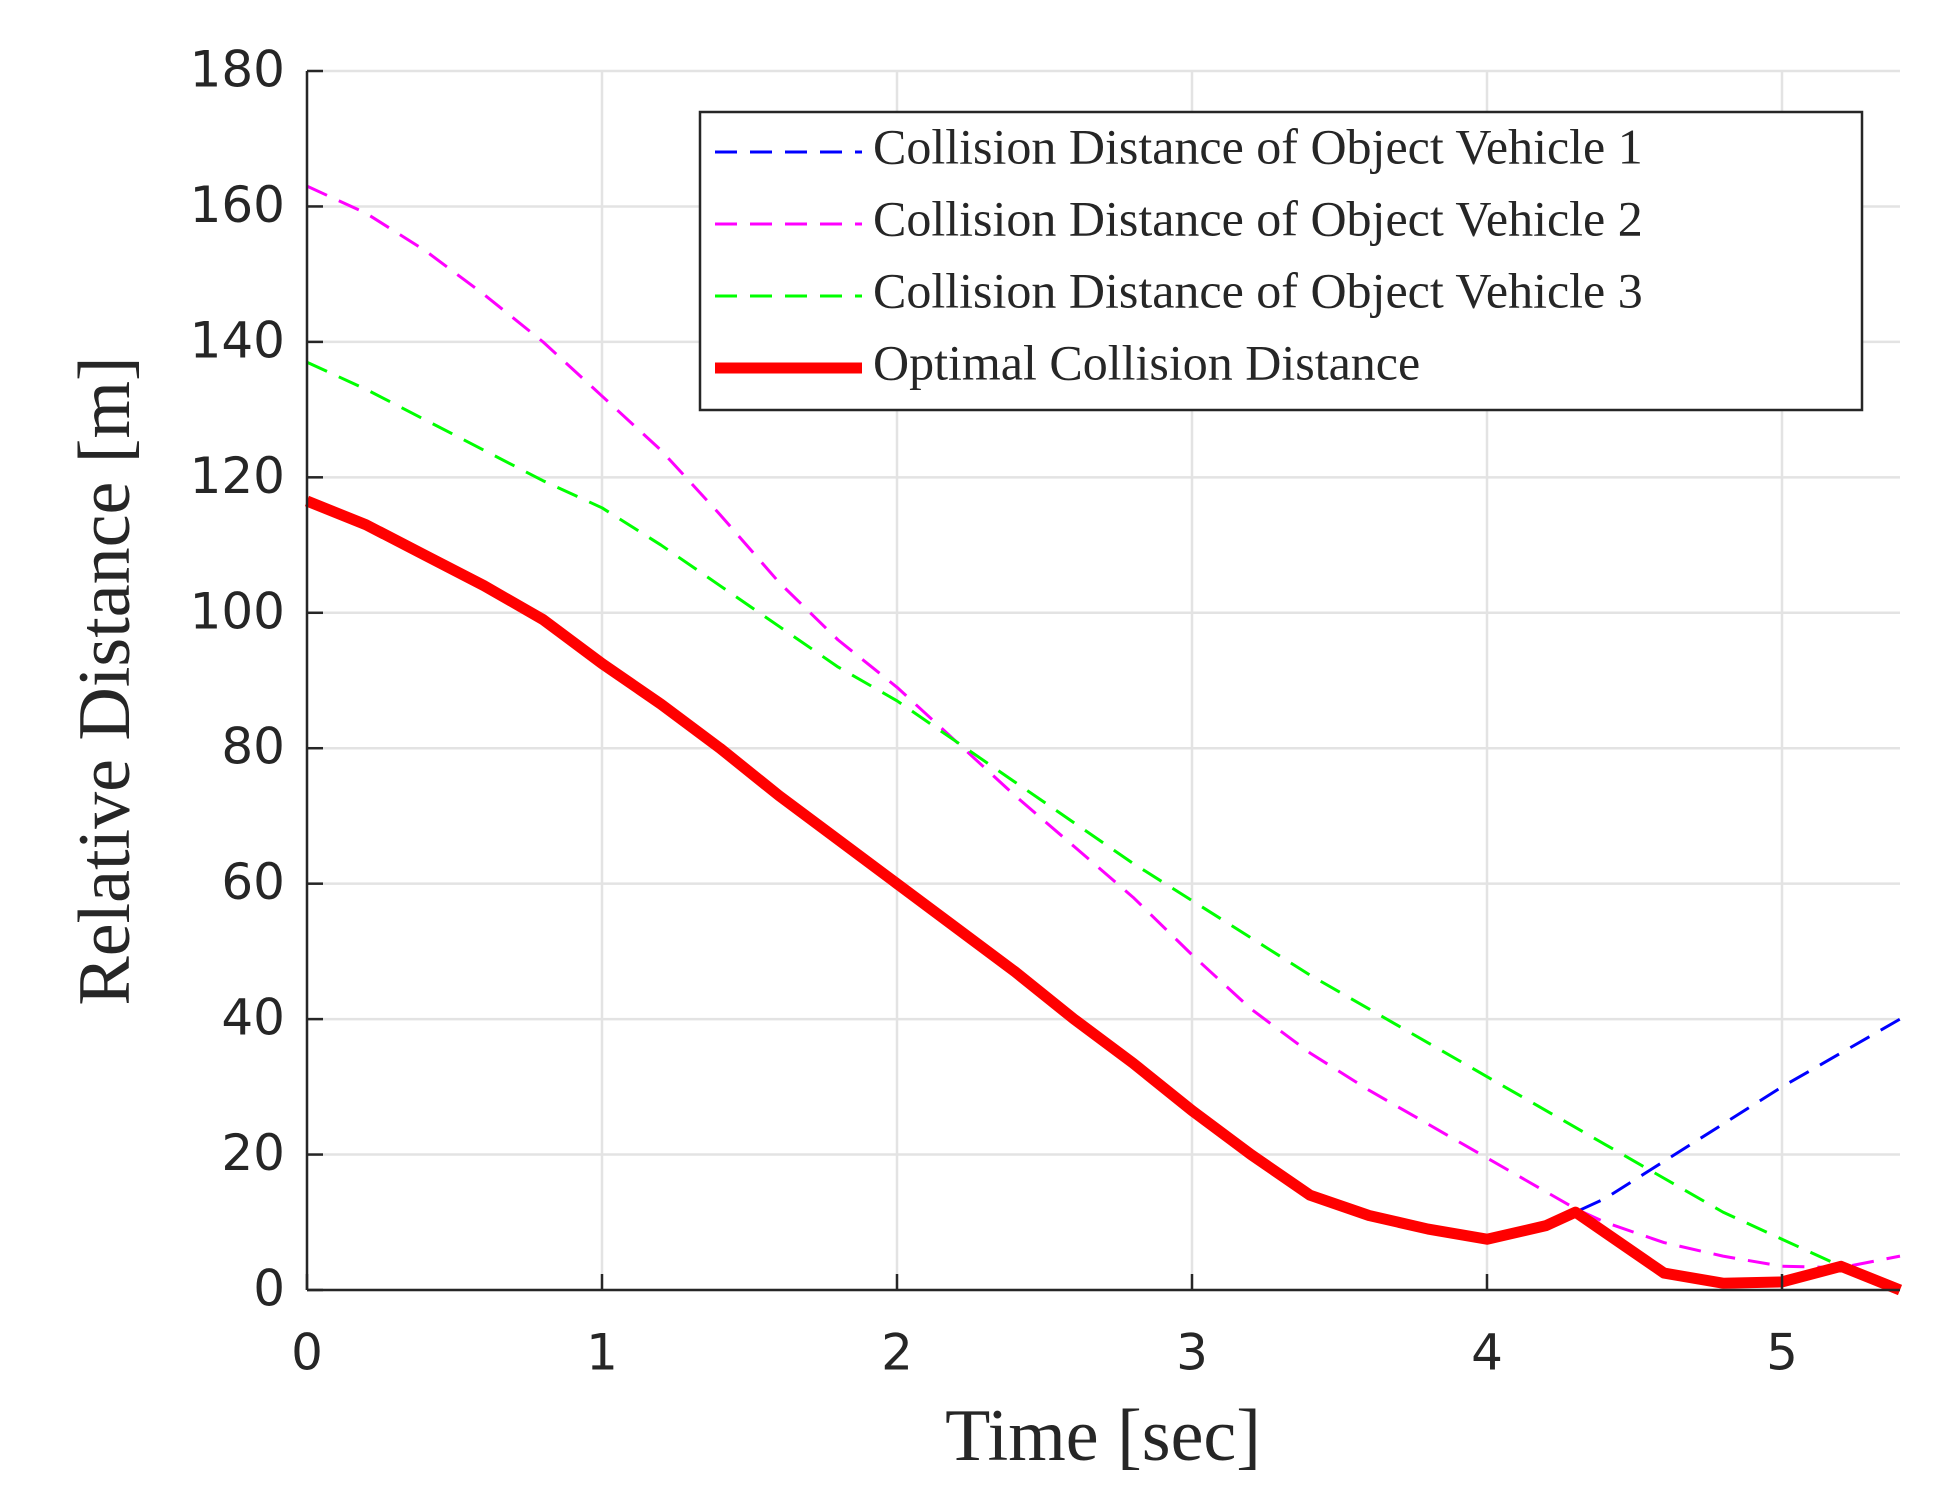 The image size is (1937, 1501). I want to click on legend-box, so click(1281, 261).